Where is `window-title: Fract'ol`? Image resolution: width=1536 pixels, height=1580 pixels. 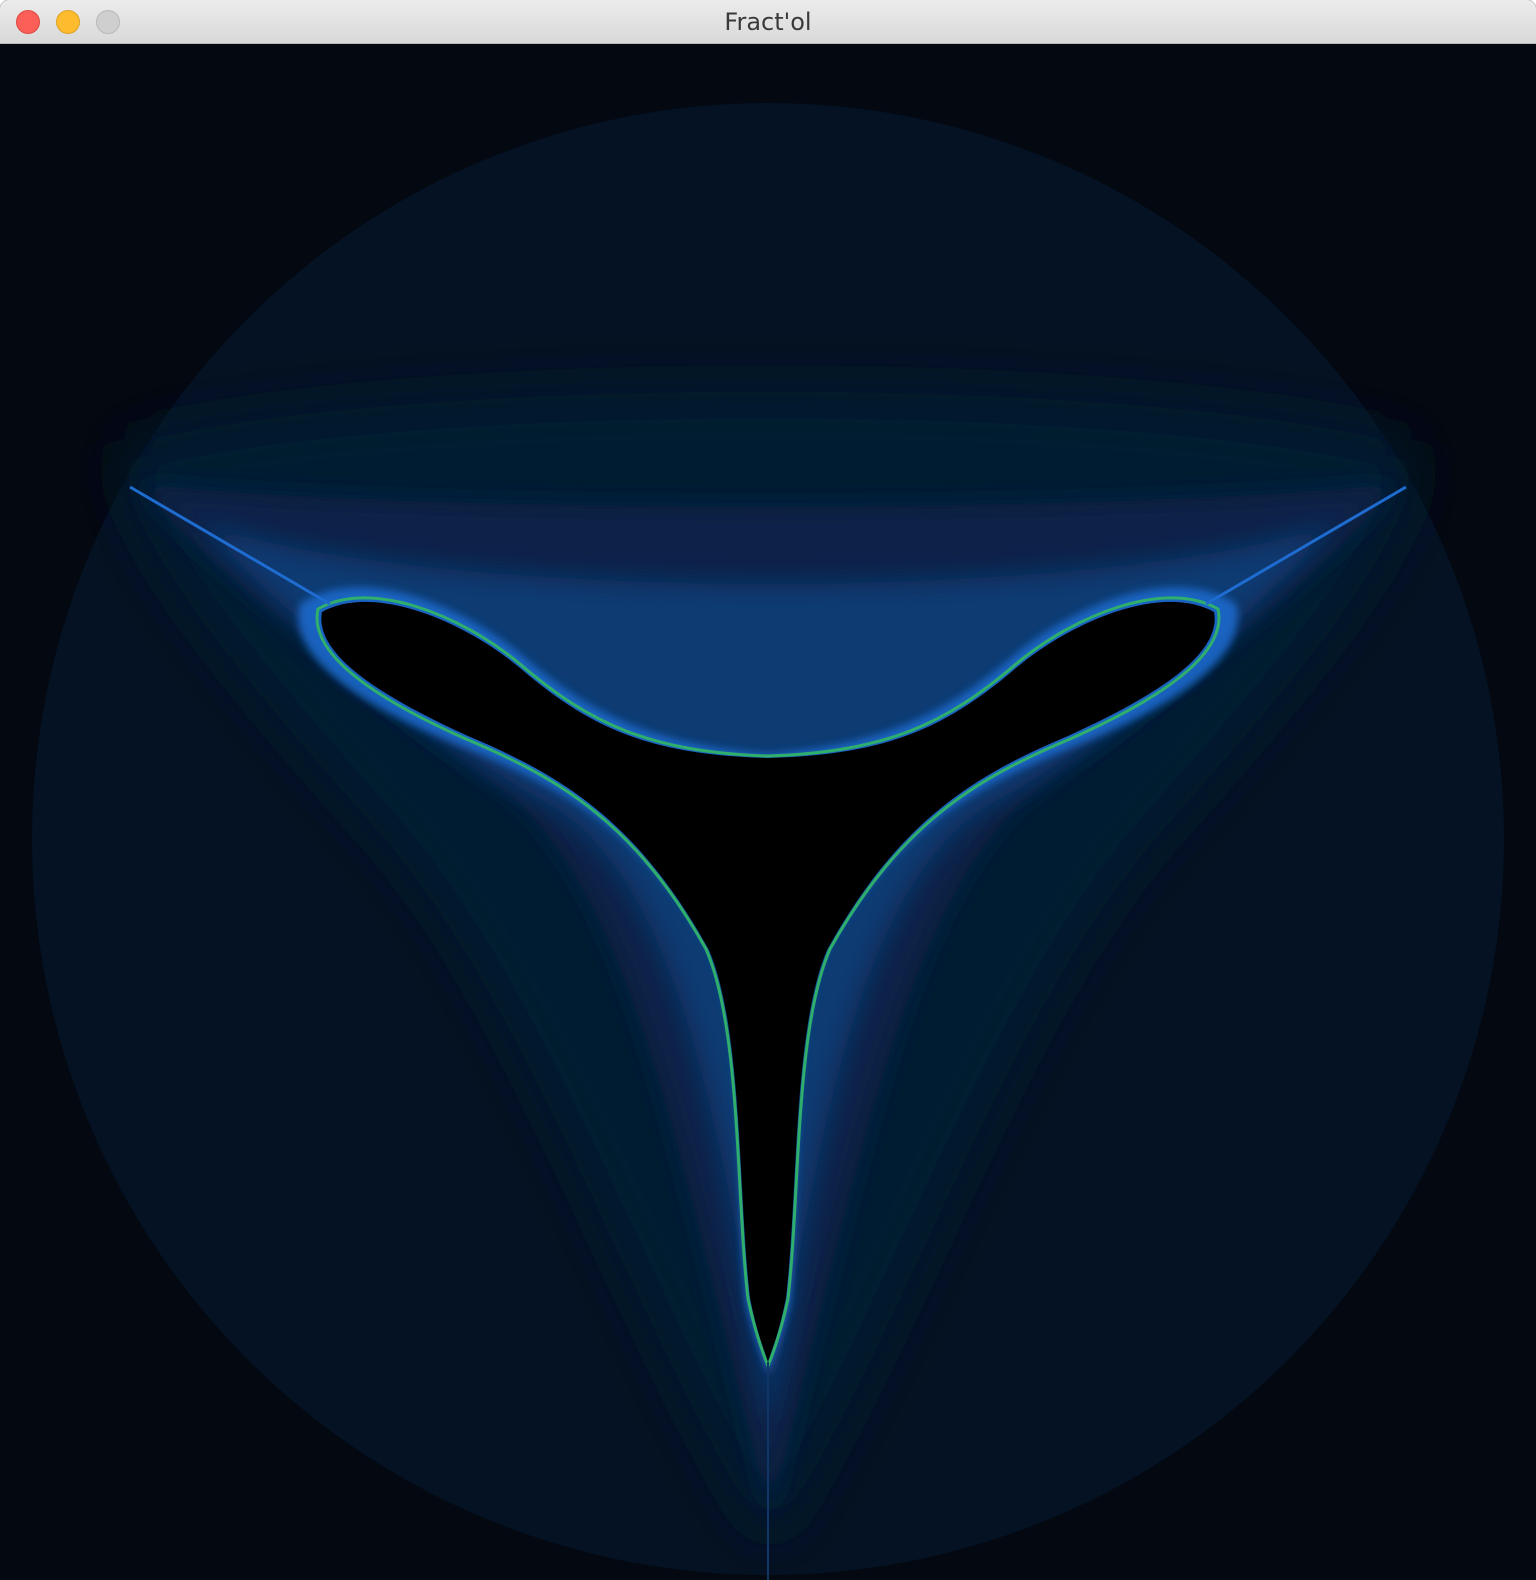
window-title: Fract'ol is located at coordinates (768, 22).